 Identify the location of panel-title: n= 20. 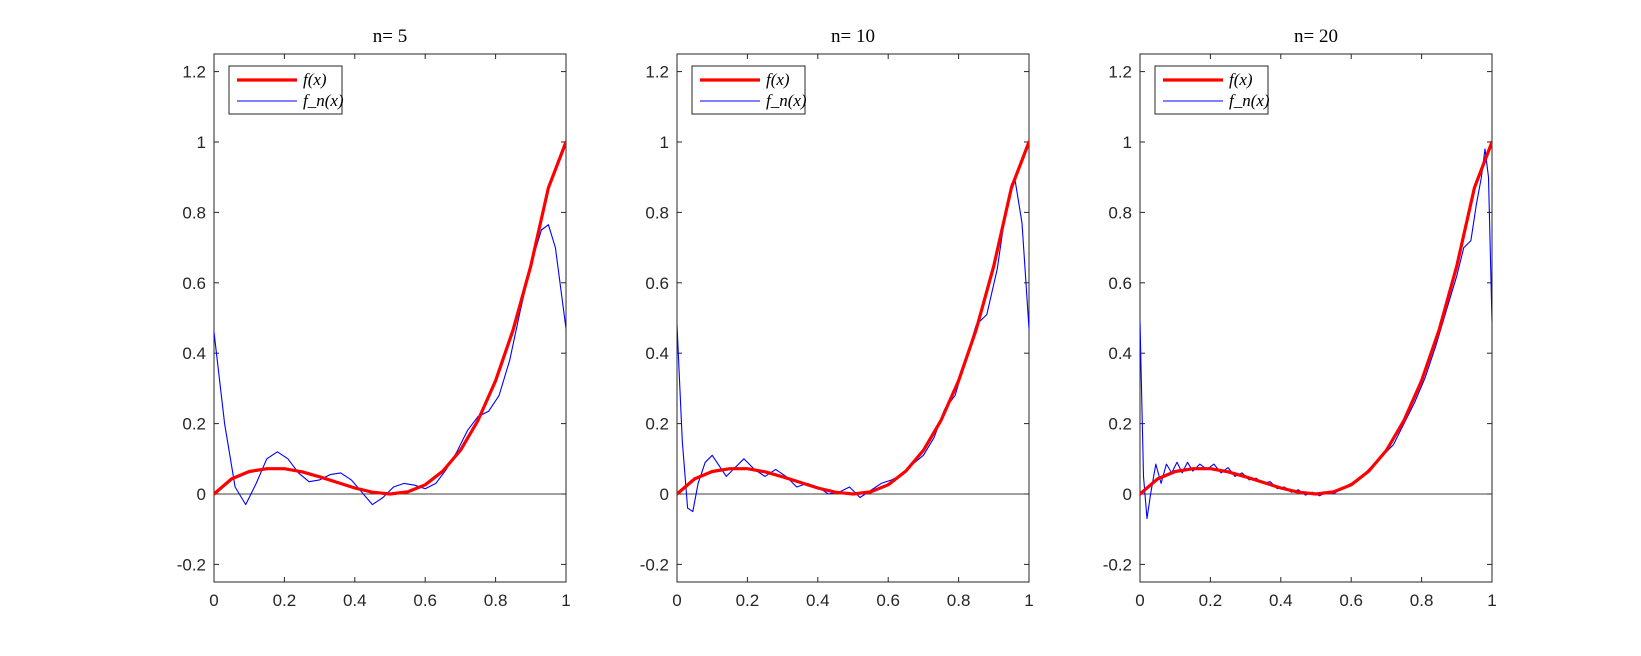
(1316, 36).